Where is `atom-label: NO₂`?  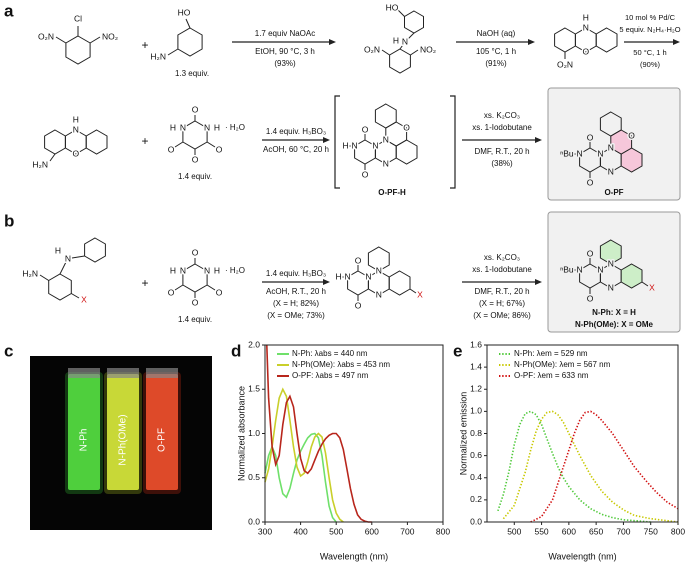 atom-label: NO₂ is located at coordinates (110, 36).